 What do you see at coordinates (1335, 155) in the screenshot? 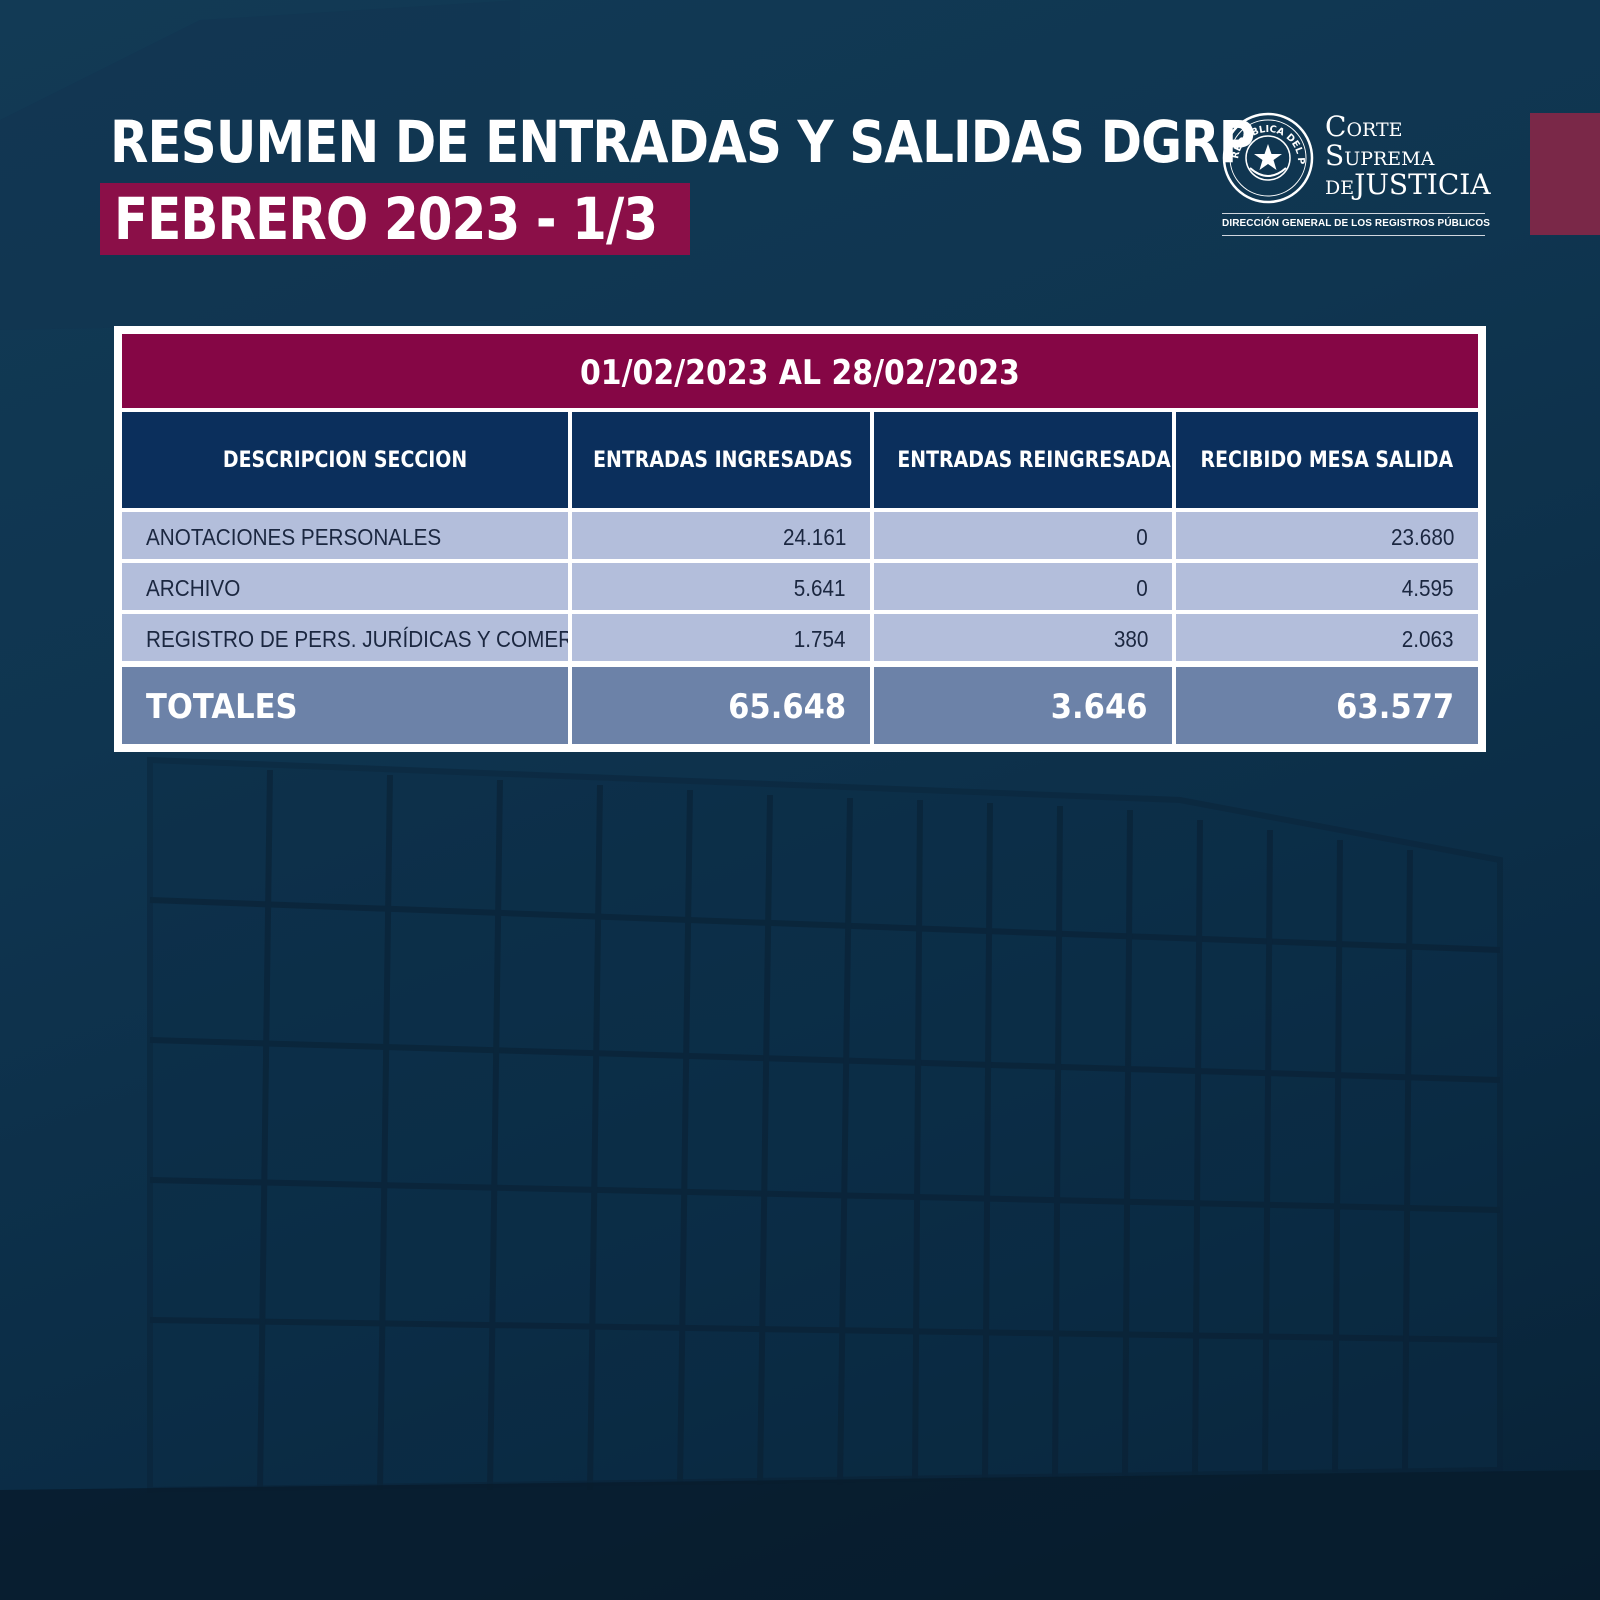
I see `logo-initial-s: S` at bounding box center [1335, 155].